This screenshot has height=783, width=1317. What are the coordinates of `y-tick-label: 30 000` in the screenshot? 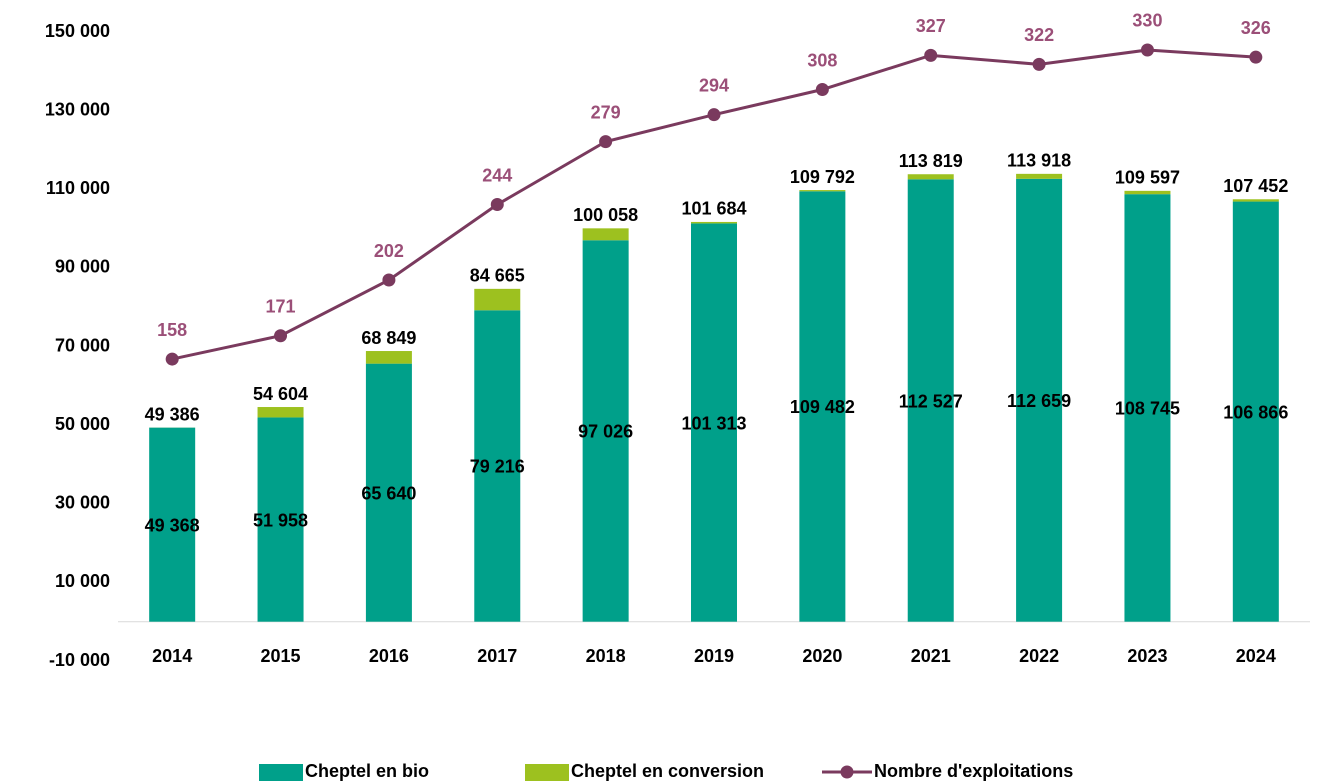 It's located at (82, 503).